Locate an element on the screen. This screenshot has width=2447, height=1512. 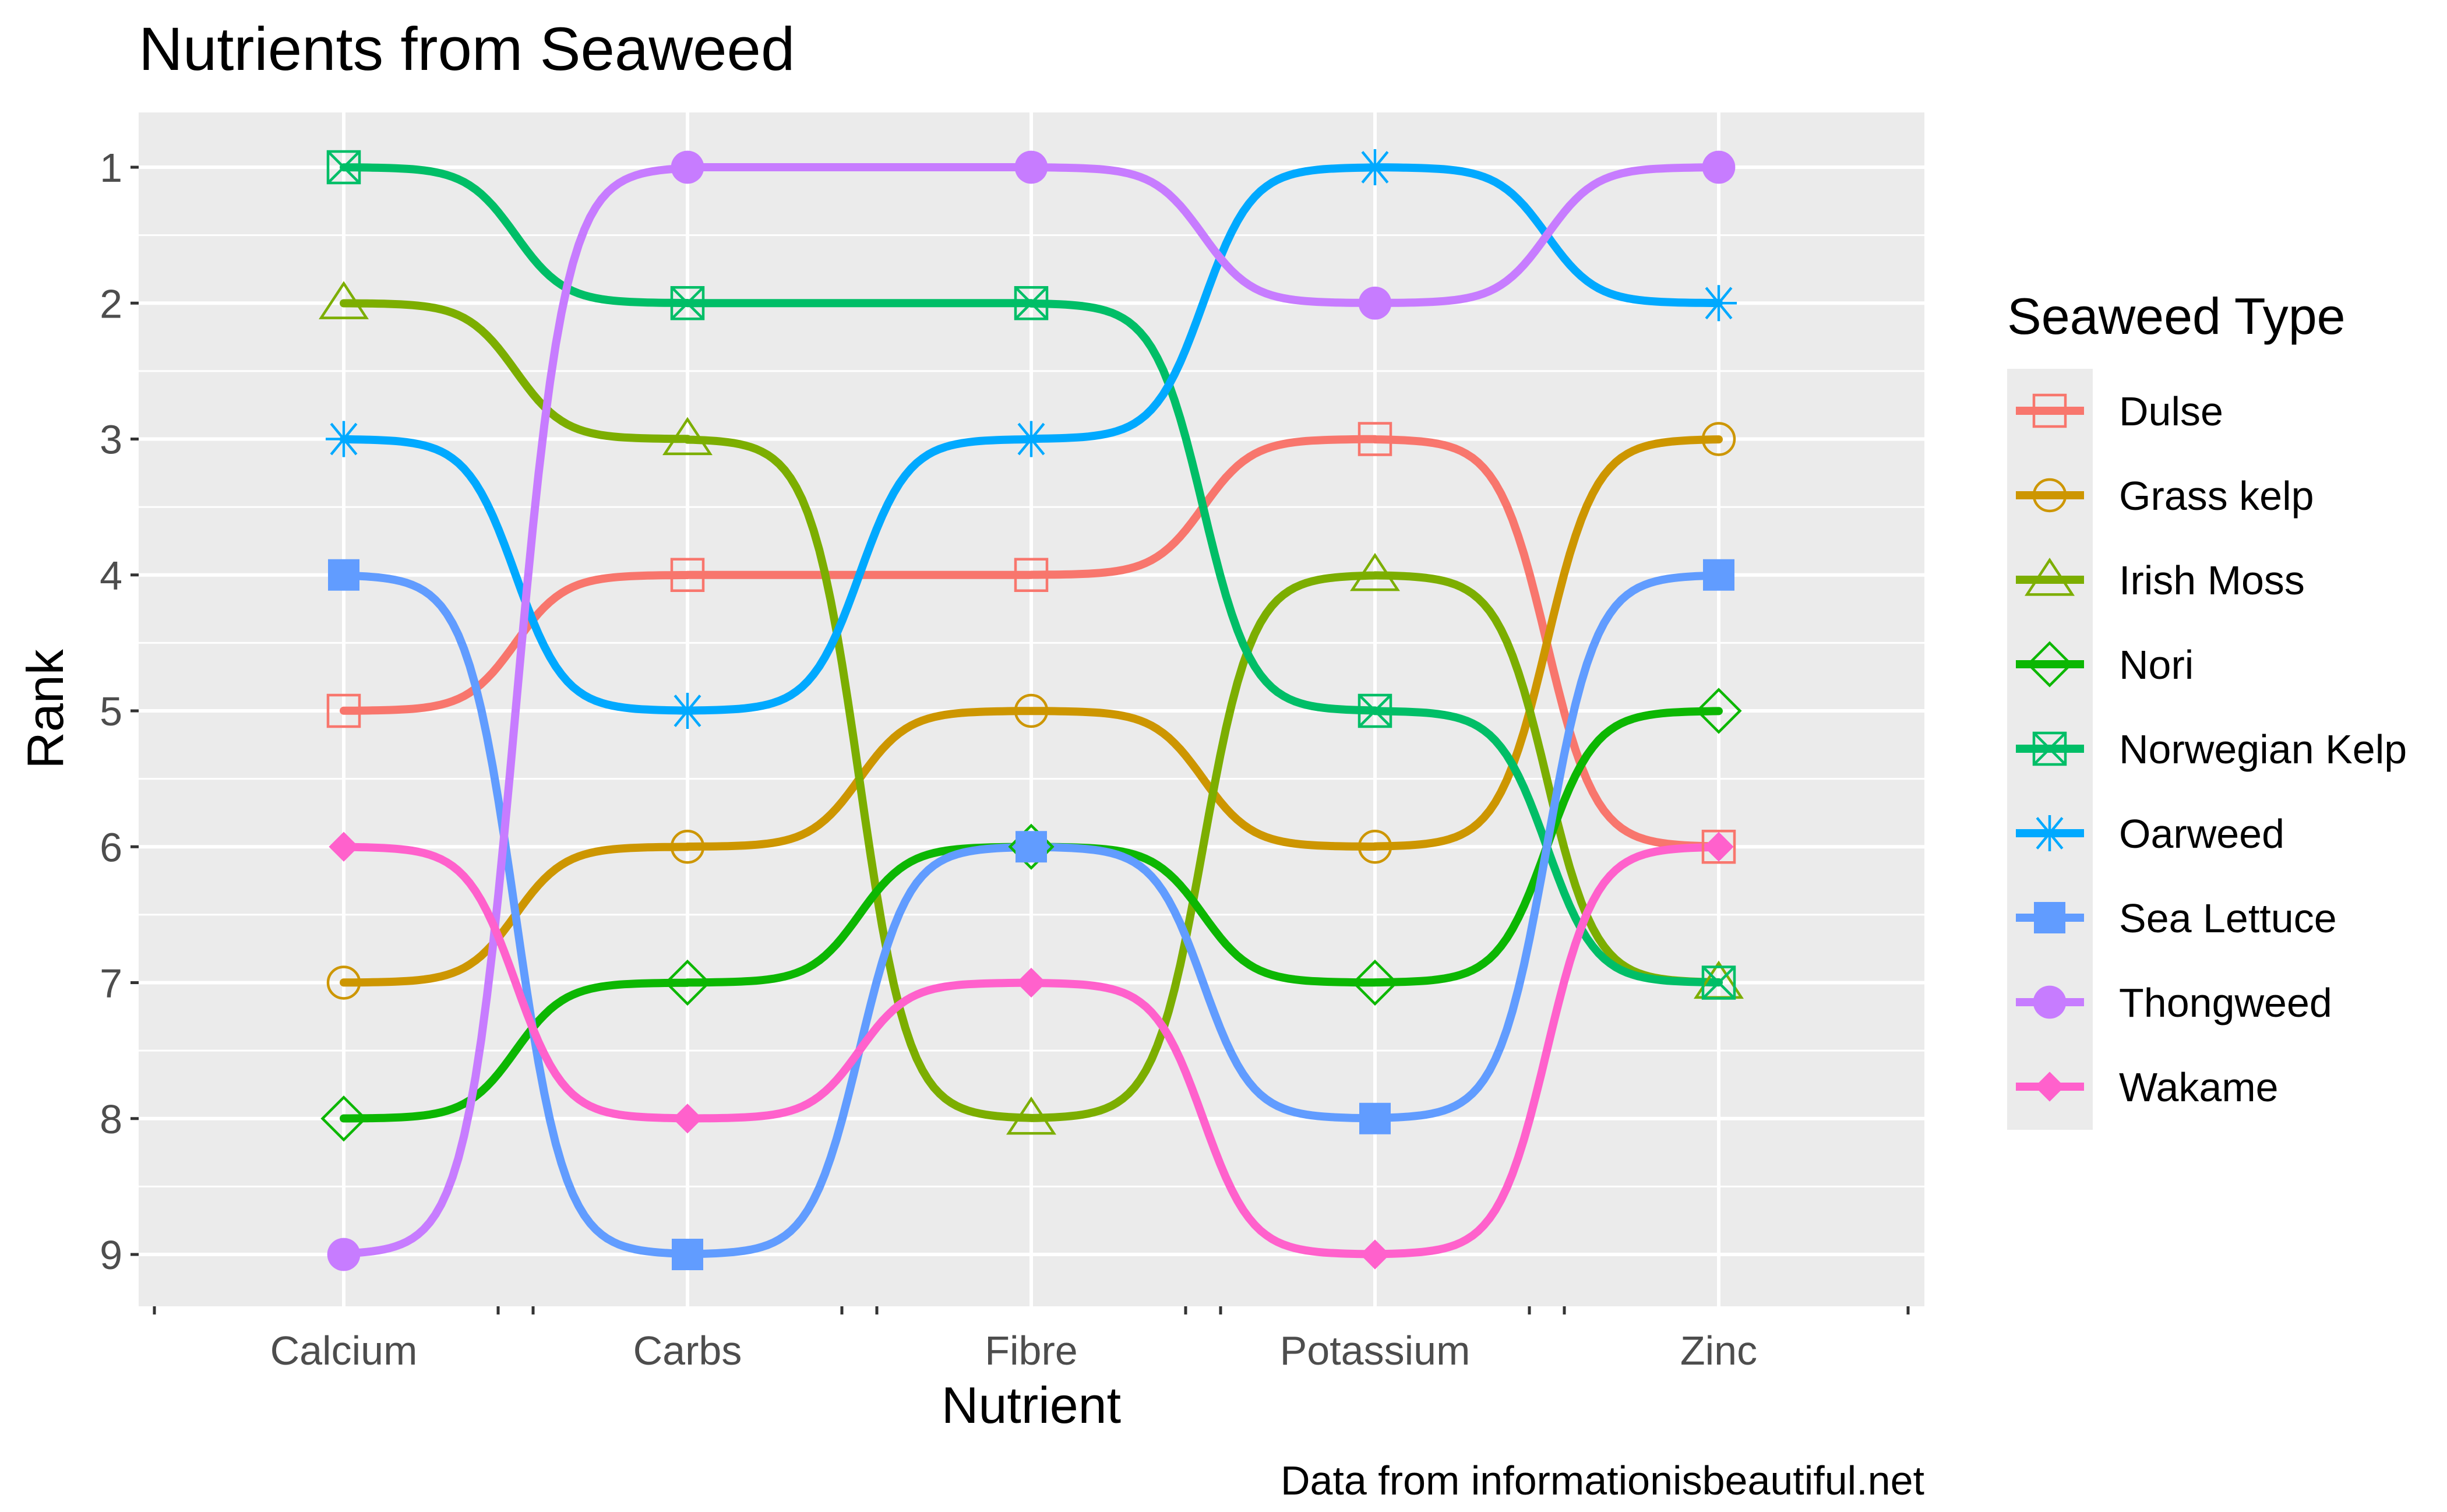
legend-item-irish-moss: Irish Moss is located at coordinates (2160, 580).